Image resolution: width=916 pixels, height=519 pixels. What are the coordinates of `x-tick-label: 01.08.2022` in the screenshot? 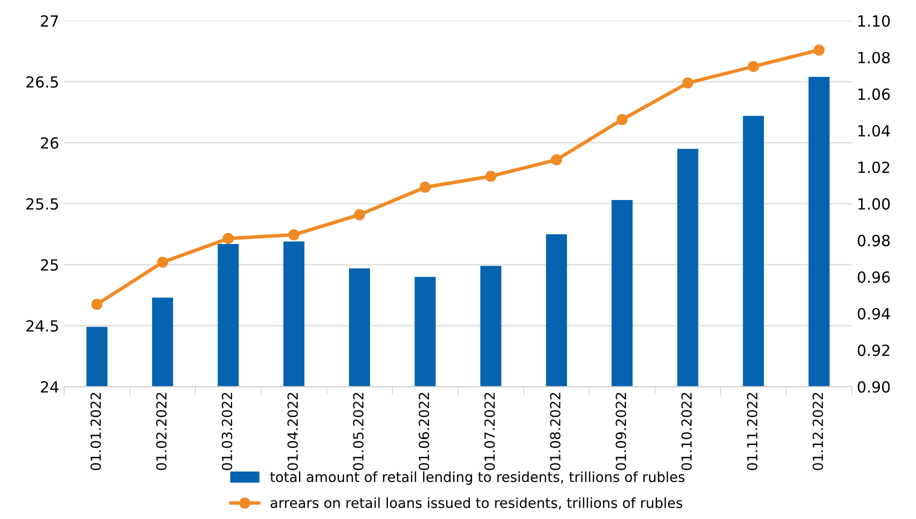 It's located at (555, 431).